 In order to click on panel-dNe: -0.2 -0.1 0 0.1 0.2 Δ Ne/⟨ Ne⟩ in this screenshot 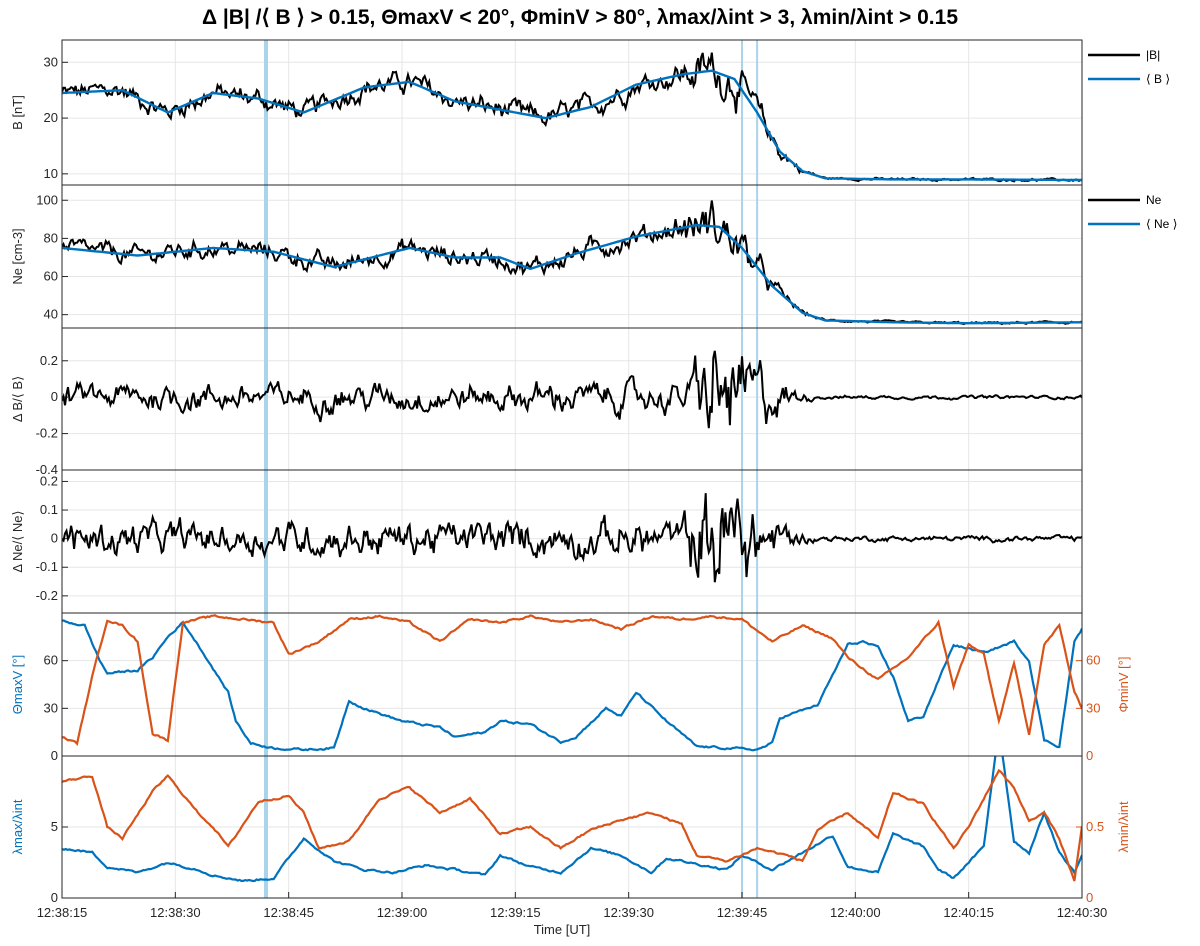, I will do `click(546, 541)`.